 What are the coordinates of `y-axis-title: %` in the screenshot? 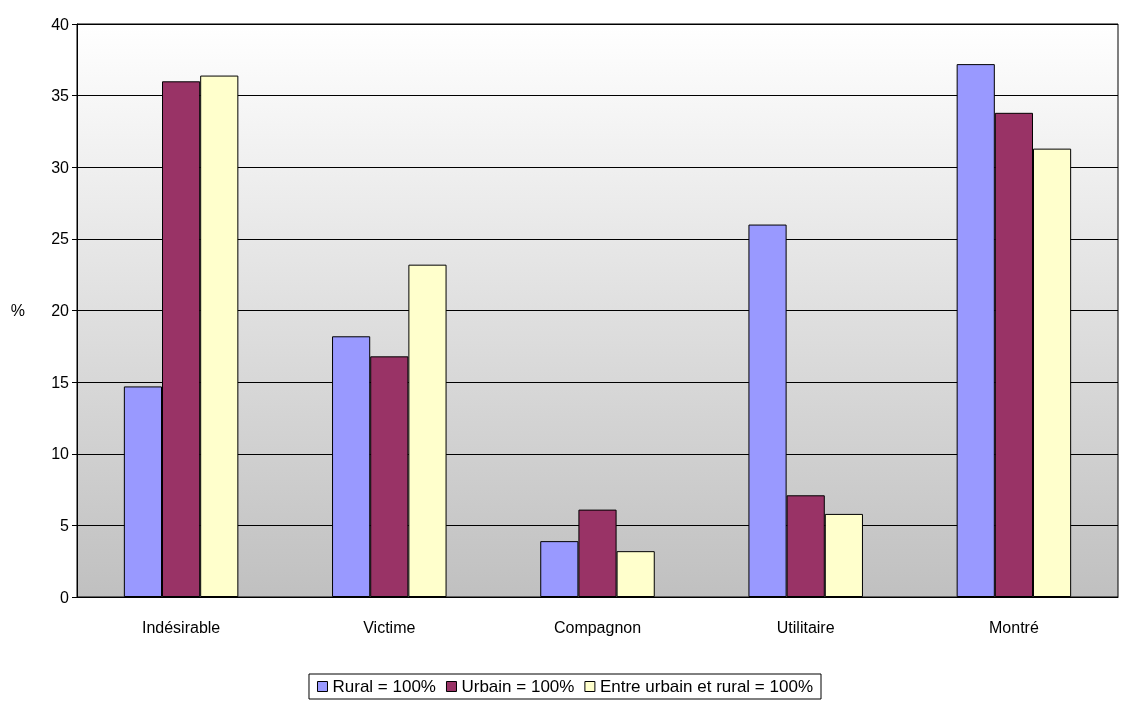 It's located at (17, 310).